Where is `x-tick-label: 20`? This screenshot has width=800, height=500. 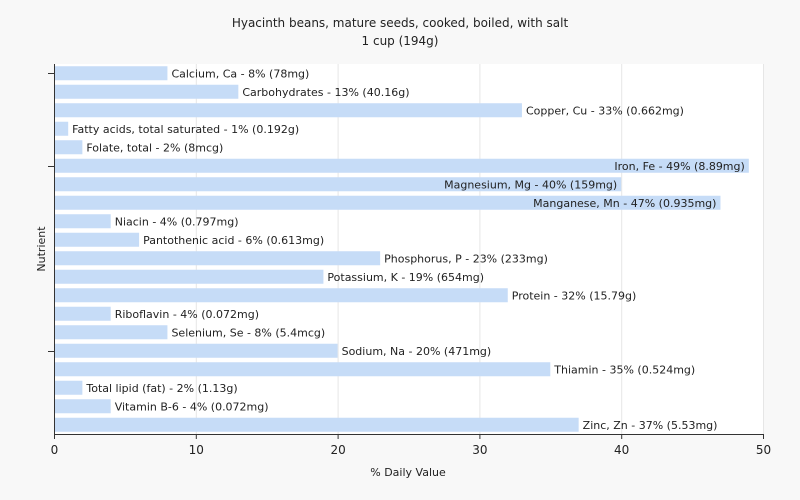
x-tick-label: 20 is located at coordinates (337, 450).